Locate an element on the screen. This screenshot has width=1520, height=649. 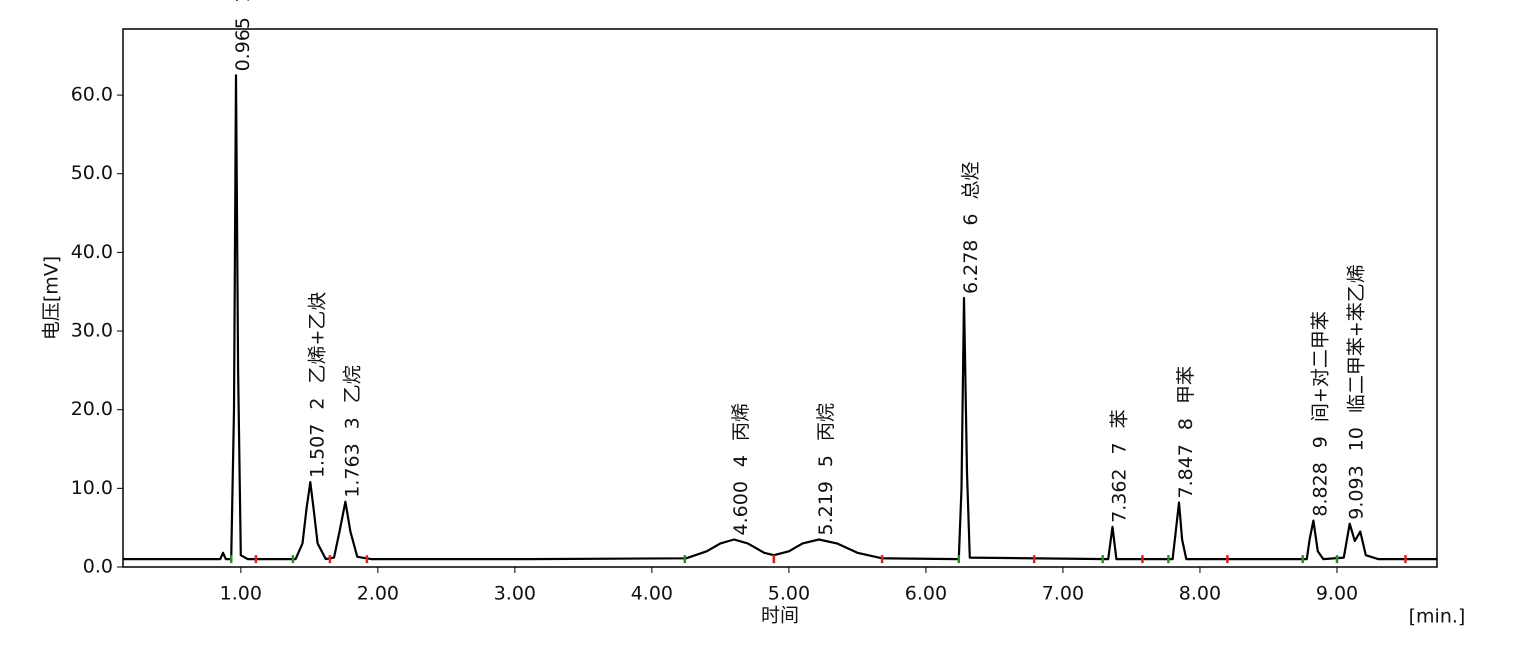
x-axis-unit: [min.] is located at coordinates (1437, 617).